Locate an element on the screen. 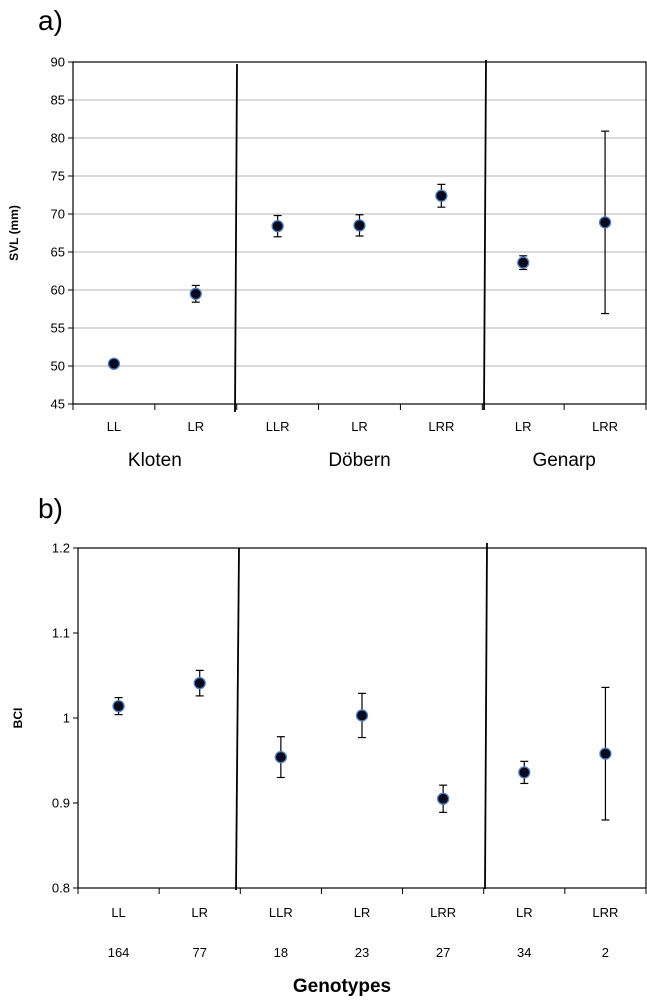 This screenshot has width=647, height=1006. y-tick-label: 45 is located at coordinates (58, 404).